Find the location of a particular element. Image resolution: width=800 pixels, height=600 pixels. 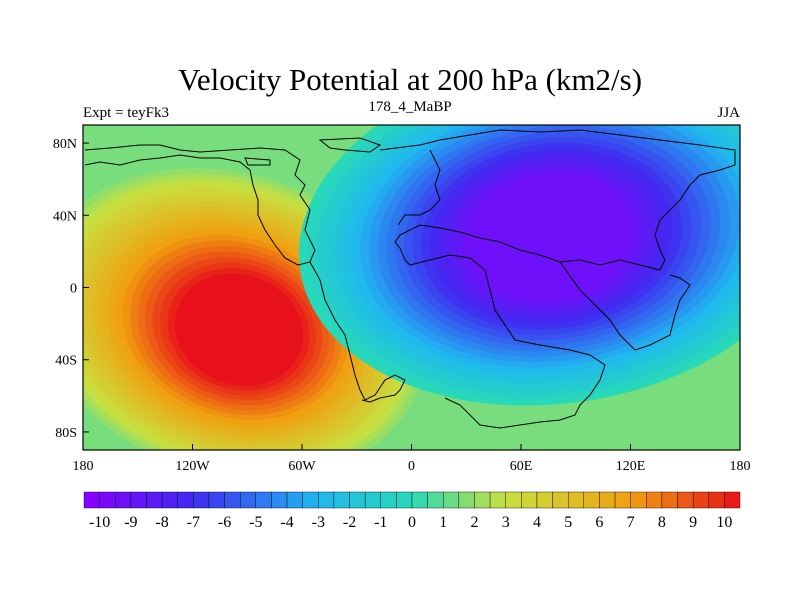

colorbar-label: -7 is located at coordinates (193, 522).